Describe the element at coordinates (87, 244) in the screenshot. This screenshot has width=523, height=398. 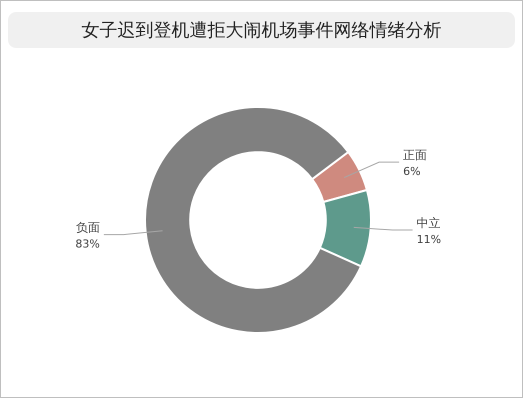
I see `data-label: 83%` at that location.